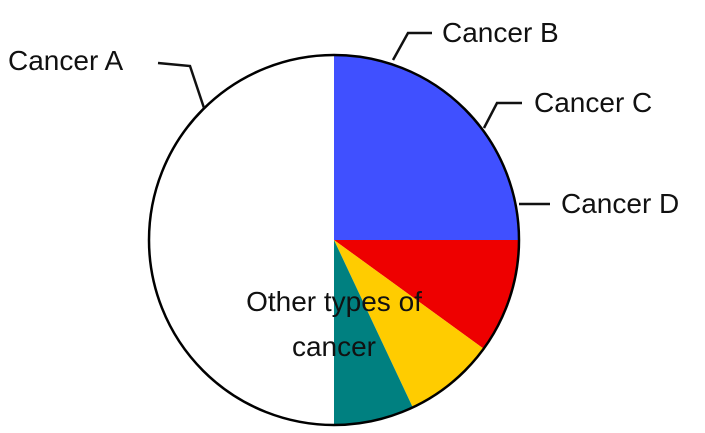 The image size is (705, 433). I want to click on leader-line-cancer-b, so click(411, 46).